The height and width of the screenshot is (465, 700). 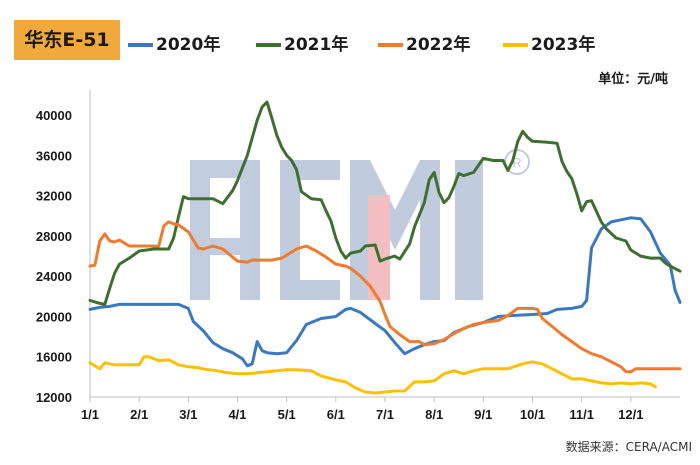 What do you see at coordinates (268, 45) in the screenshot?
I see `legend-swatch-2021` at bounding box center [268, 45].